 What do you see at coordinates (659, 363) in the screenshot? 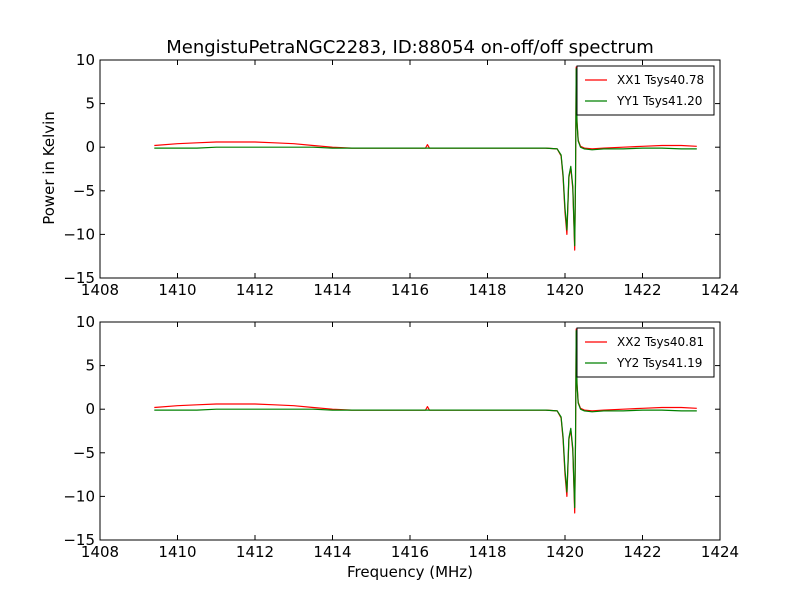
I see `legend-entry-label: YY2 Tsys41.19` at bounding box center [659, 363].